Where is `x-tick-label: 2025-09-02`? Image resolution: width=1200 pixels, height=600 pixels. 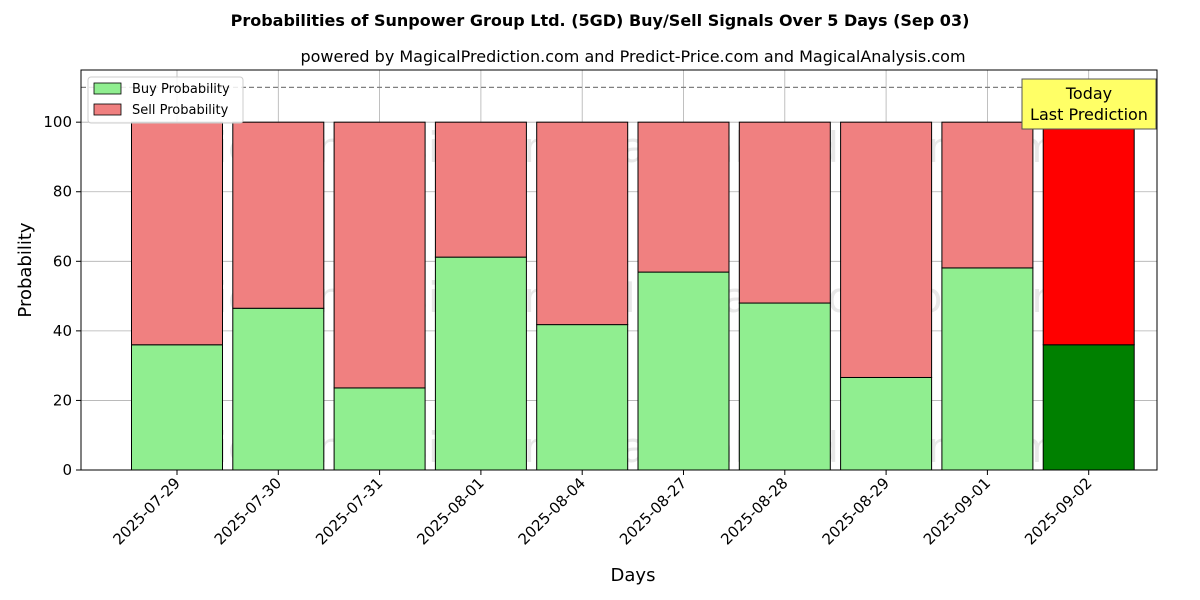
x-tick-label: 2025-09-02 is located at coordinates (1058, 511).